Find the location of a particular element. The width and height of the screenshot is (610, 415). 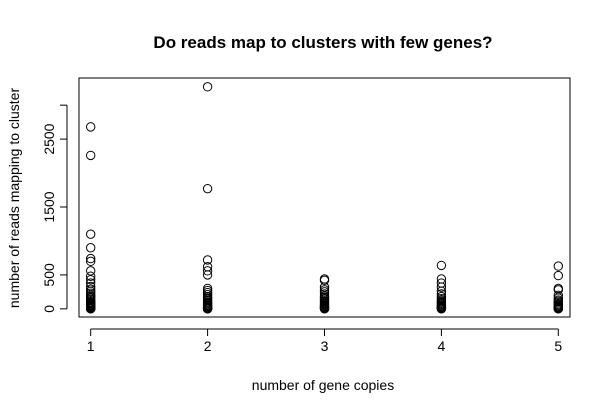

y-tick-label: 2500 is located at coordinates (49, 138).